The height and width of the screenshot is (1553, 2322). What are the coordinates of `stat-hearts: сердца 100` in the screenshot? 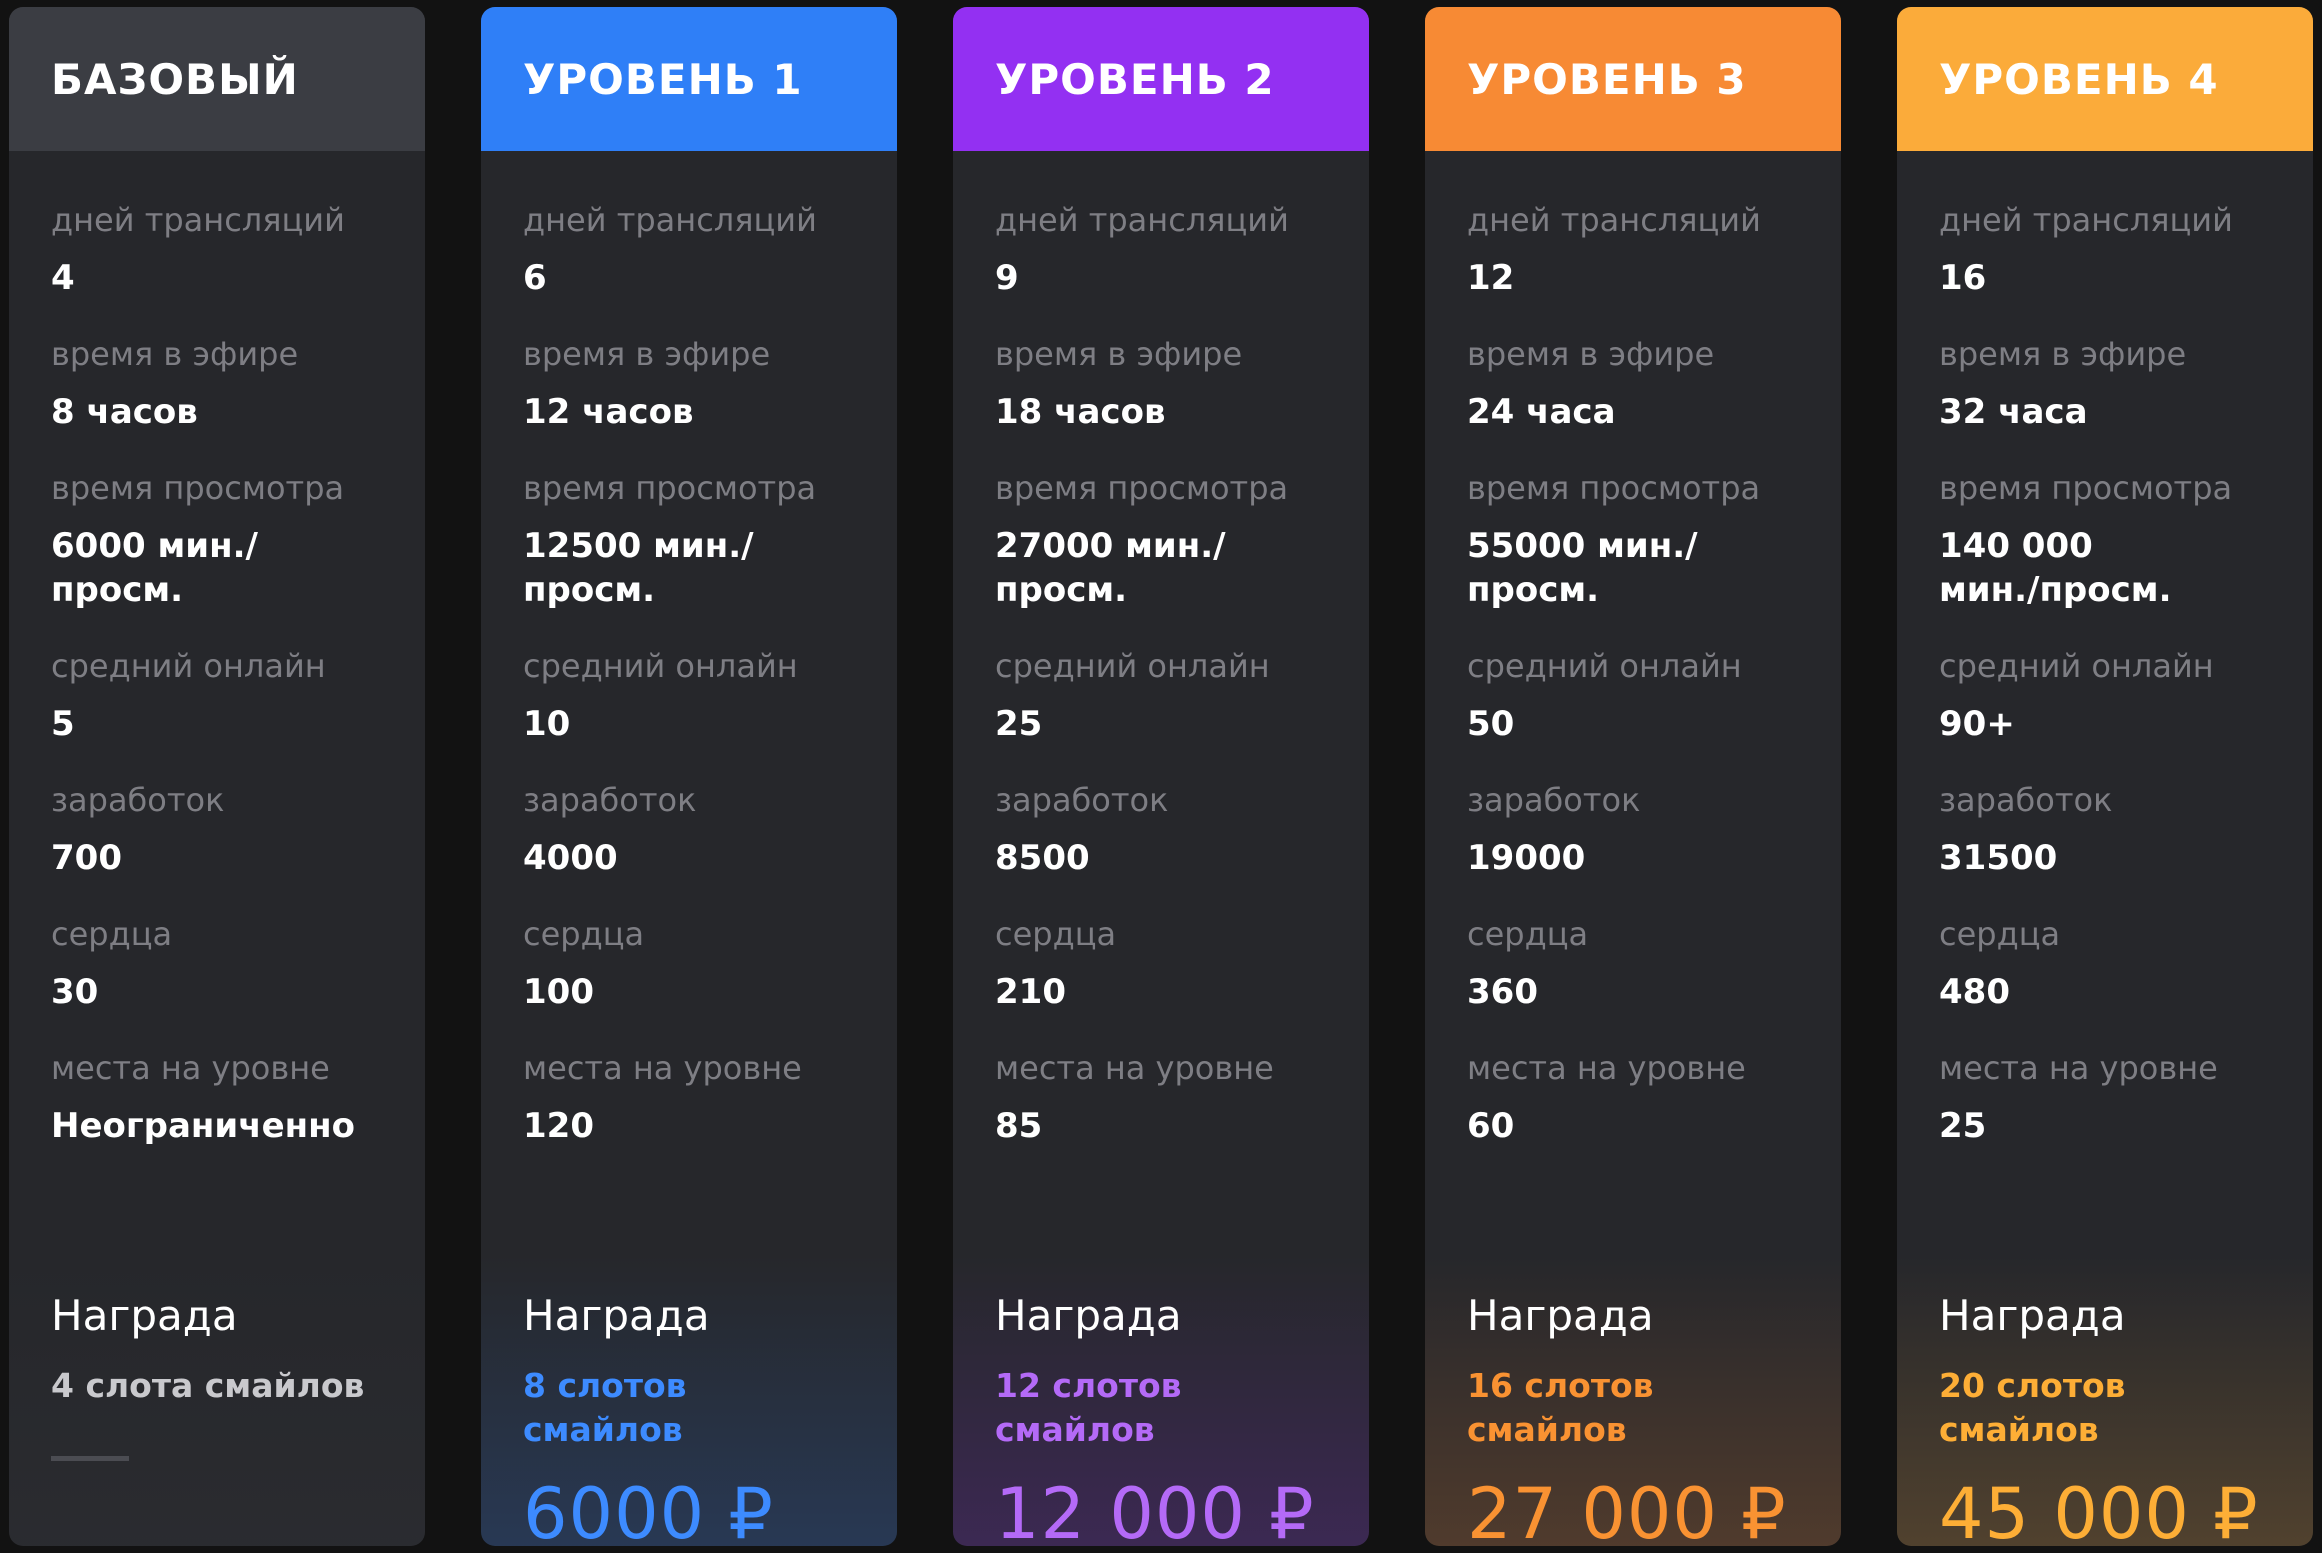 It's located at (689, 962).